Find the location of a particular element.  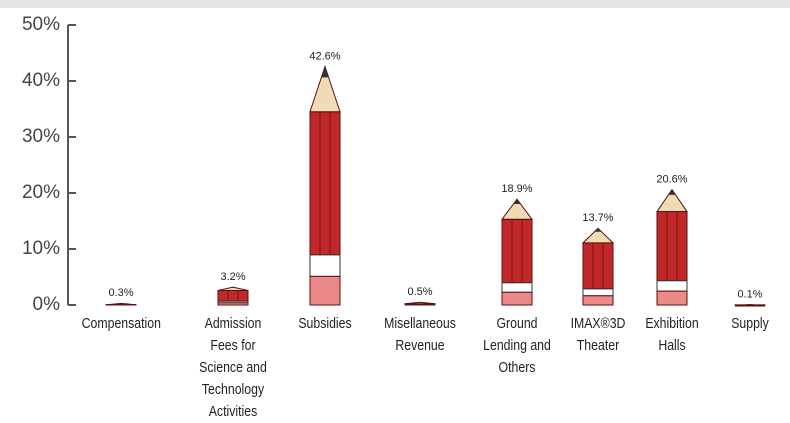

x-tick-label: Subsidies is located at coordinates (325, 324).